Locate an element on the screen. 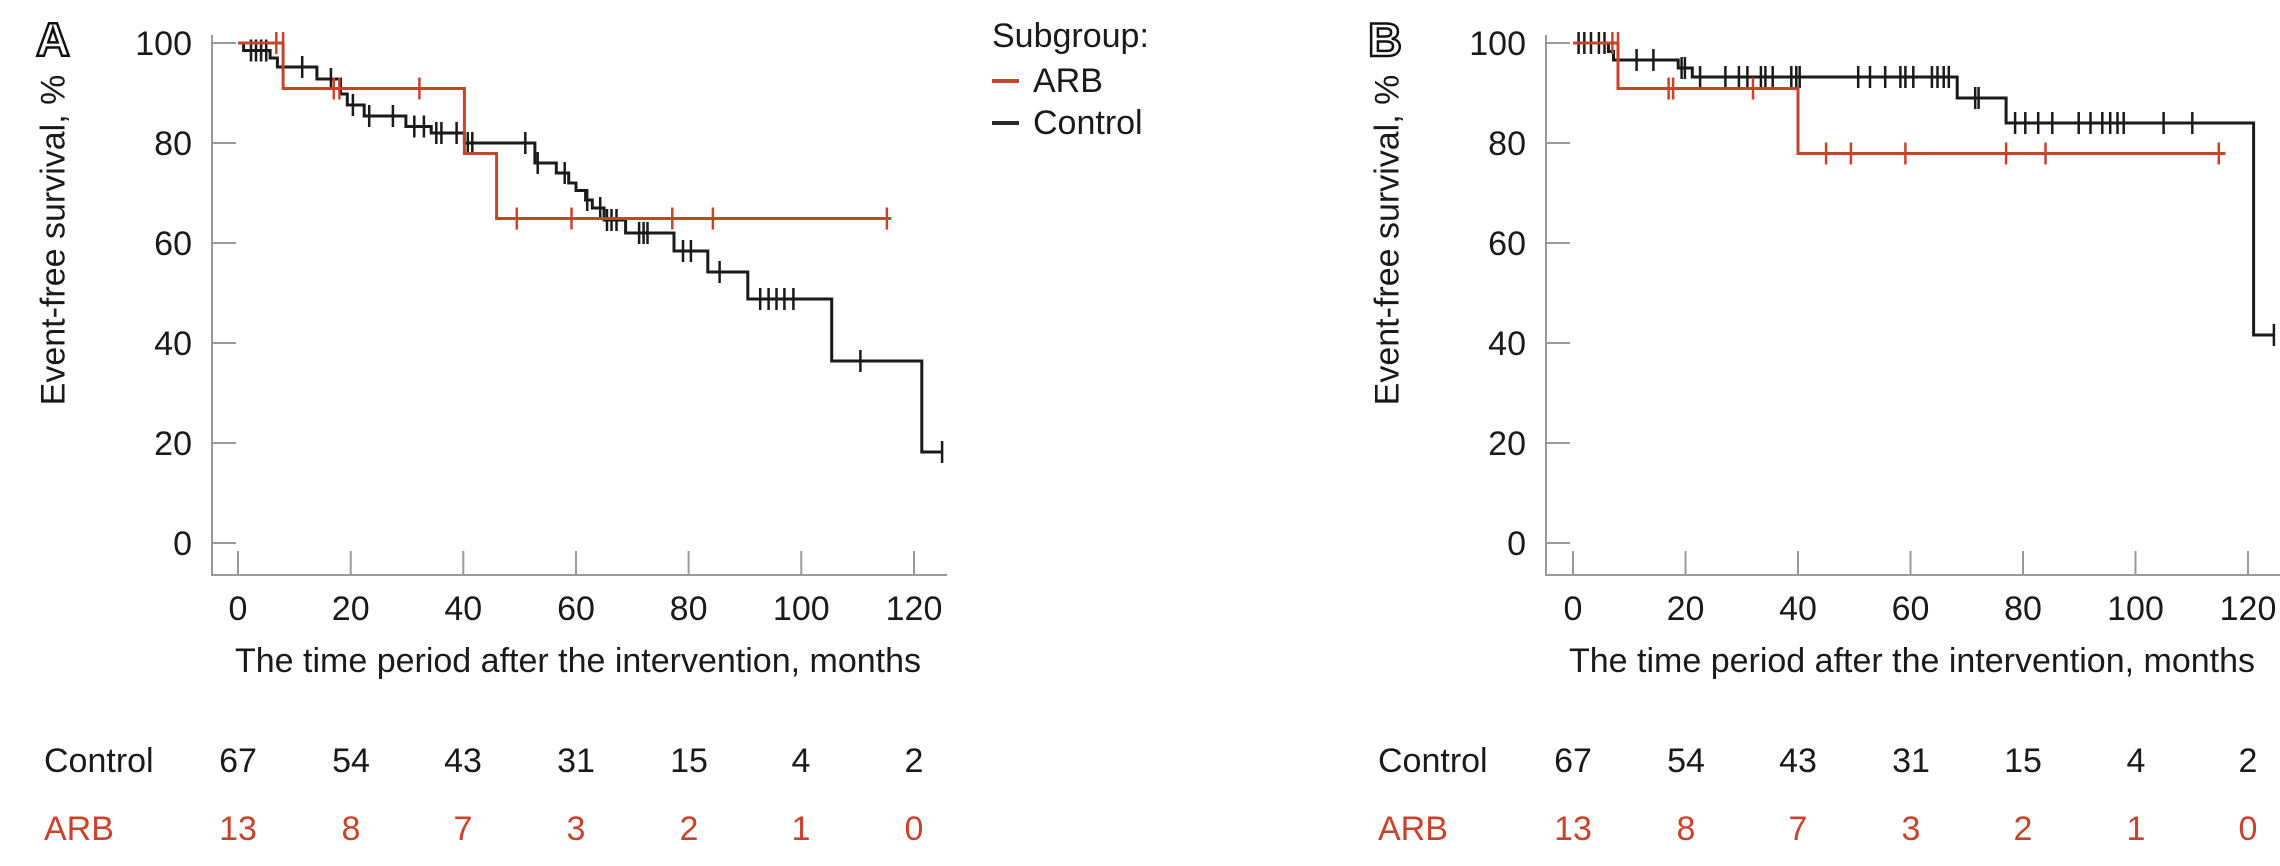 The height and width of the screenshot is (866, 2280). legend-item-control: Control is located at coordinates (1152, 123).